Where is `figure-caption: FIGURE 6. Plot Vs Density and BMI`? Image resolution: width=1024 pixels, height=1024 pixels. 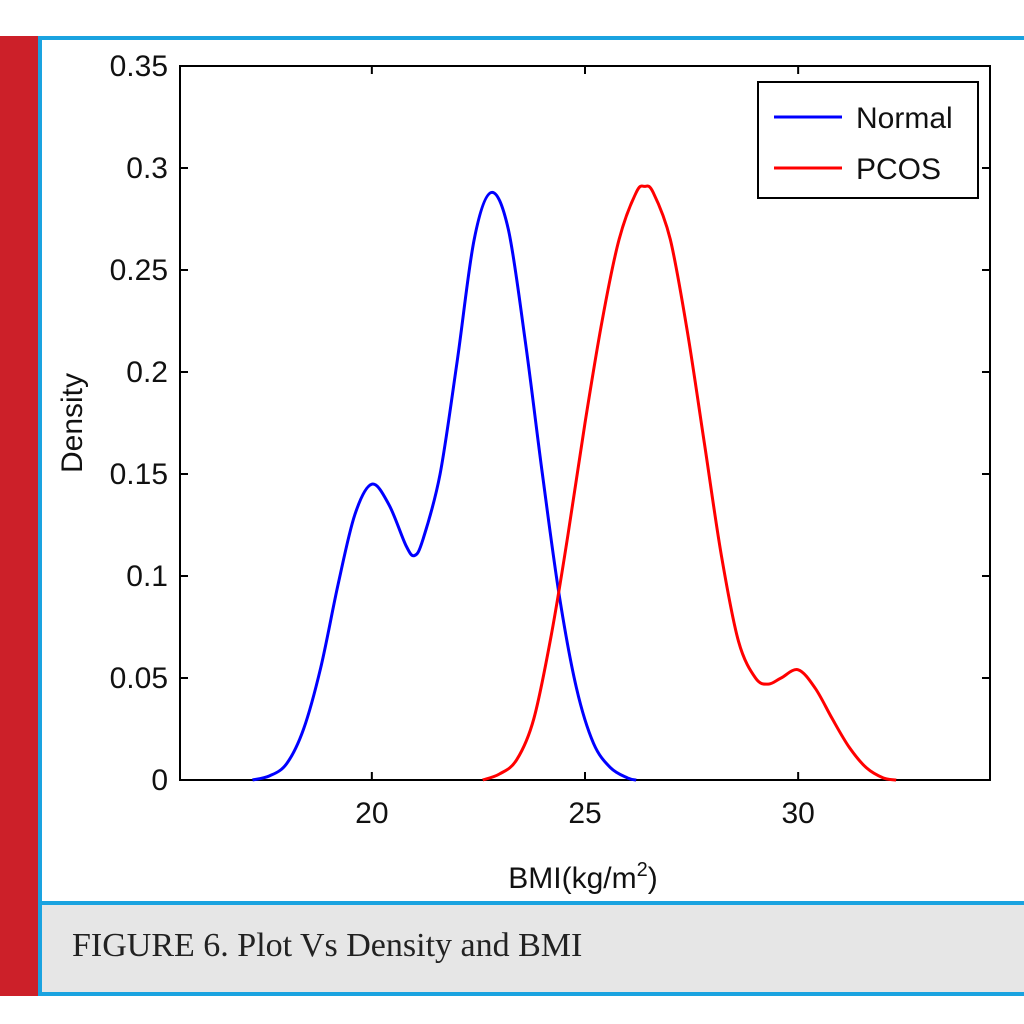 figure-caption: FIGURE 6. Plot Vs Density and BMI is located at coordinates (327, 945).